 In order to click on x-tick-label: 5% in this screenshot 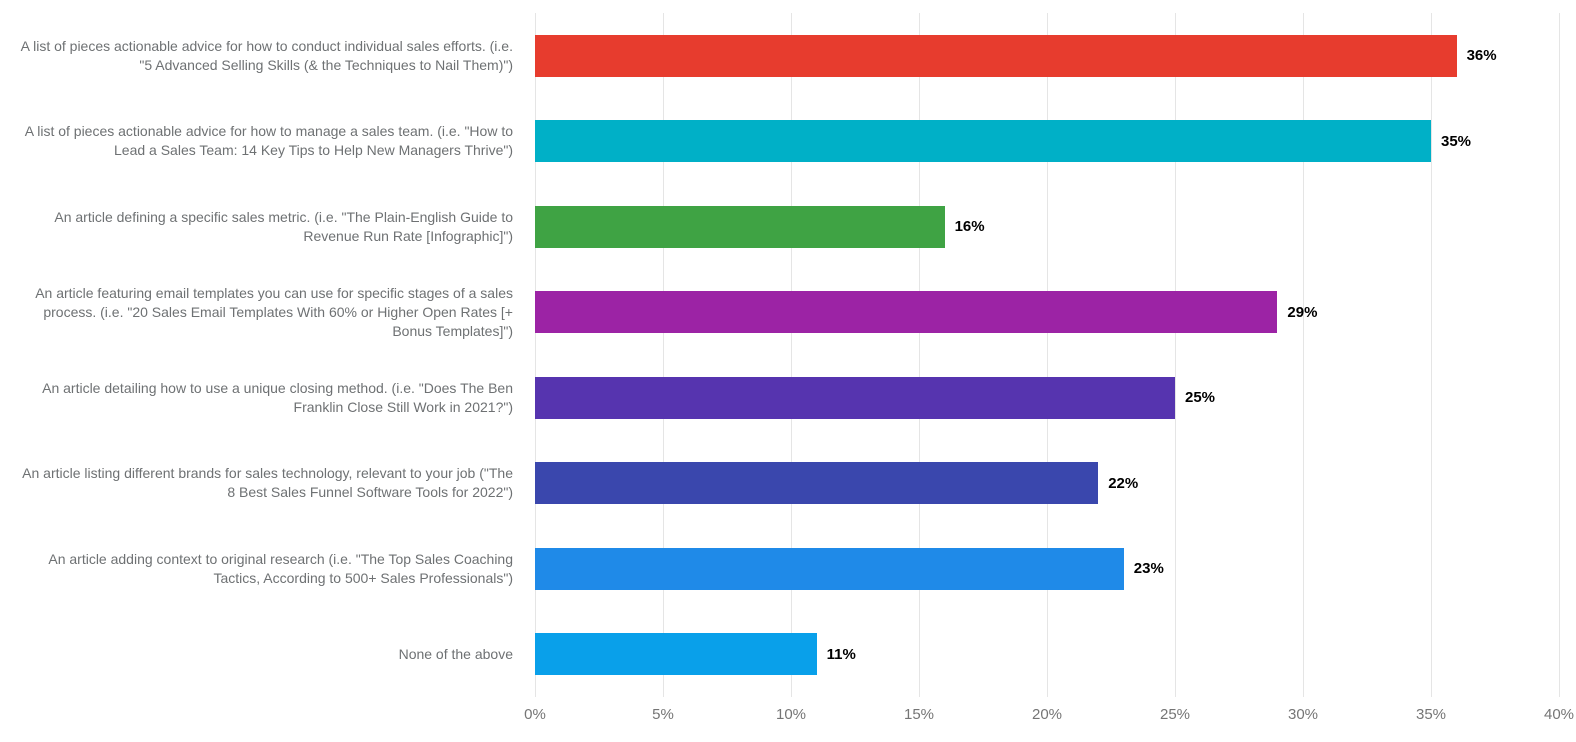, I will do `click(663, 714)`.